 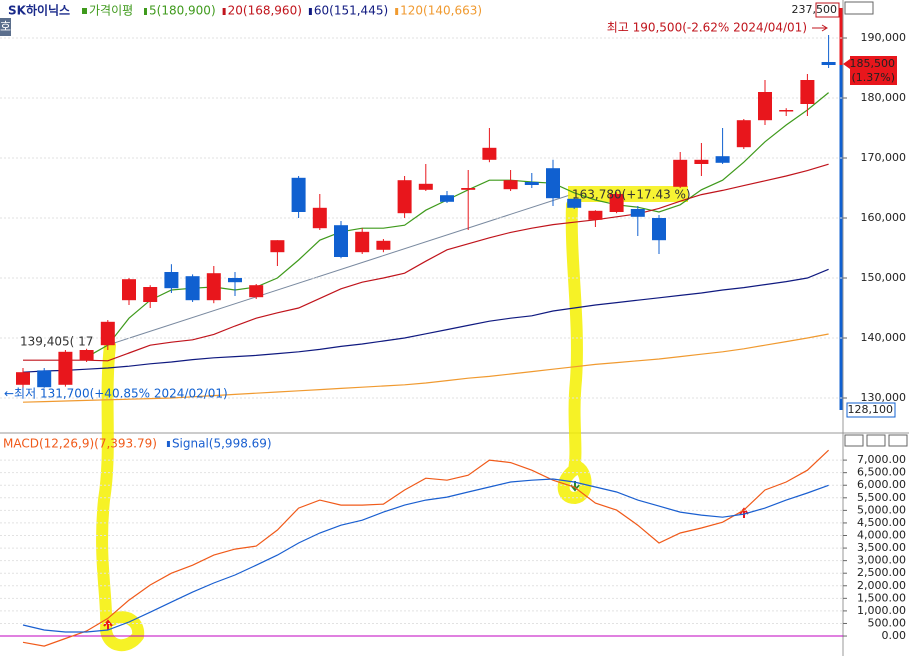 What do you see at coordinates (339, 270) in the screenshot?
I see `trend-line` at bounding box center [339, 270].